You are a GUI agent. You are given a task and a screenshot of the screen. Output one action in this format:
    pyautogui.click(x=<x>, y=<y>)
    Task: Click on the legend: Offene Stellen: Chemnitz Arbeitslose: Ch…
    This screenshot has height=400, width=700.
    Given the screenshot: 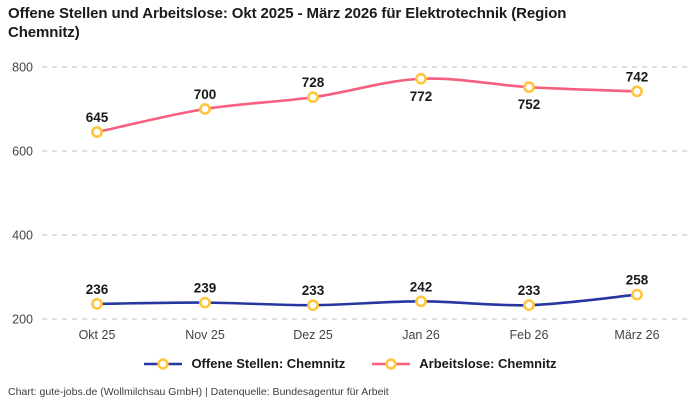 What is the action you would take?
    pyautogui.click(x=350, y=363)
    